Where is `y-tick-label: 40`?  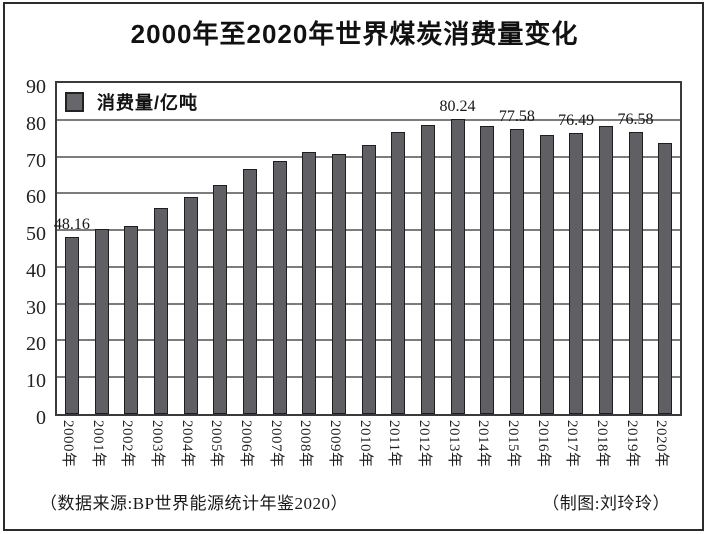 y-tick-label: 40 is located at coordinates (36, 270).